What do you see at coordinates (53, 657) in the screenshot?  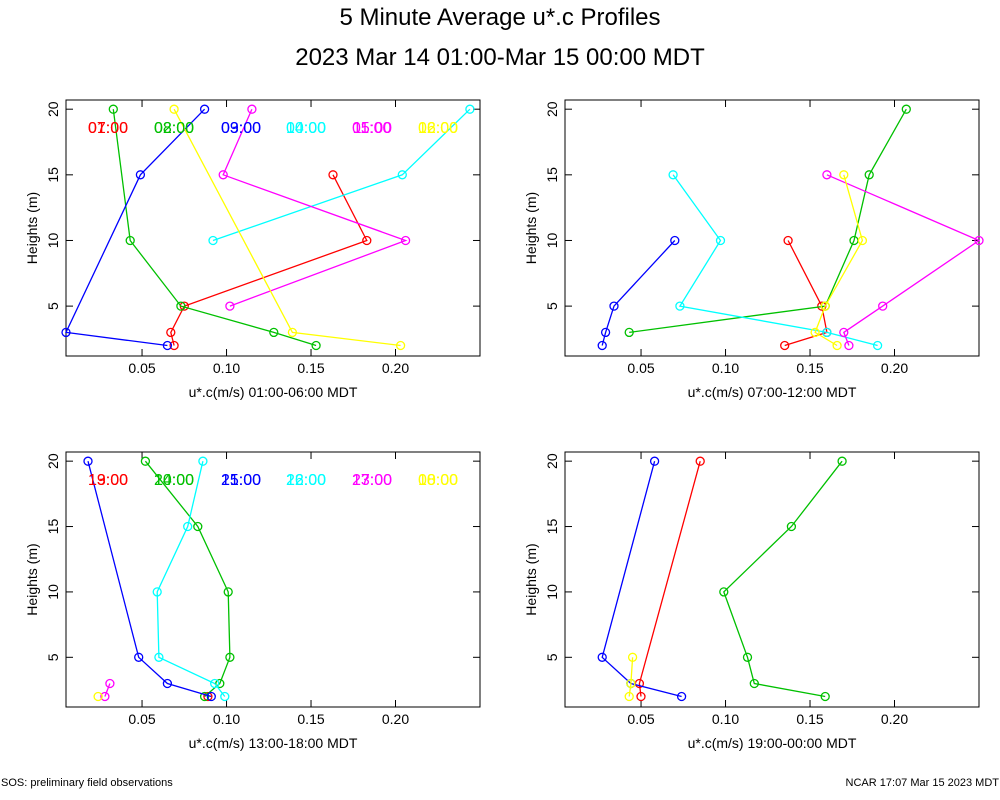 I see `y-tick-label: 5` at bounding box center [53, 657].